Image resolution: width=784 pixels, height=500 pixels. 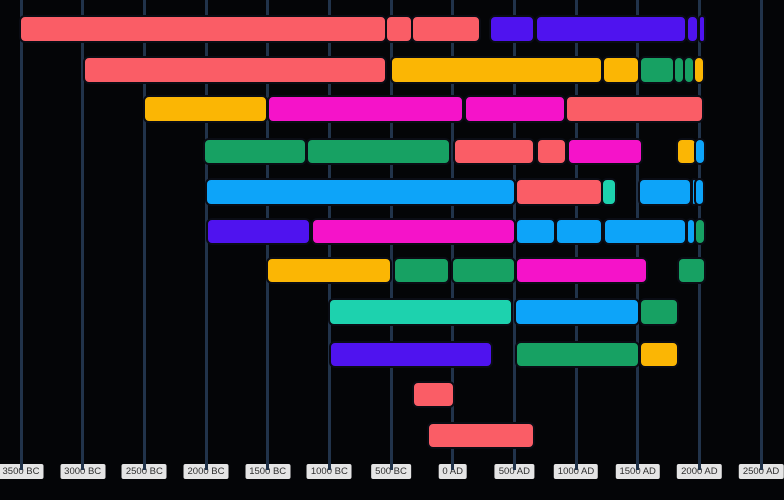 What do you see at coordinates (206, 471) in the screenshot?
I see `axis-tick-label: 2000 BC` at bounding box center [206, 471].